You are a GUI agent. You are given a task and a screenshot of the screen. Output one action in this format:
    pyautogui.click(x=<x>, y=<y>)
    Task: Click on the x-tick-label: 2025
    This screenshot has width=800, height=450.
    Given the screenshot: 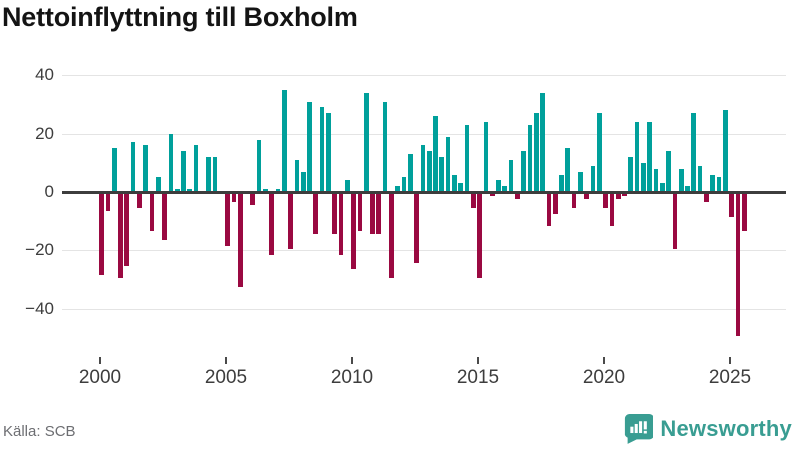 What is the action you would take?
    pyautogui.click(x=730, y=377)
    